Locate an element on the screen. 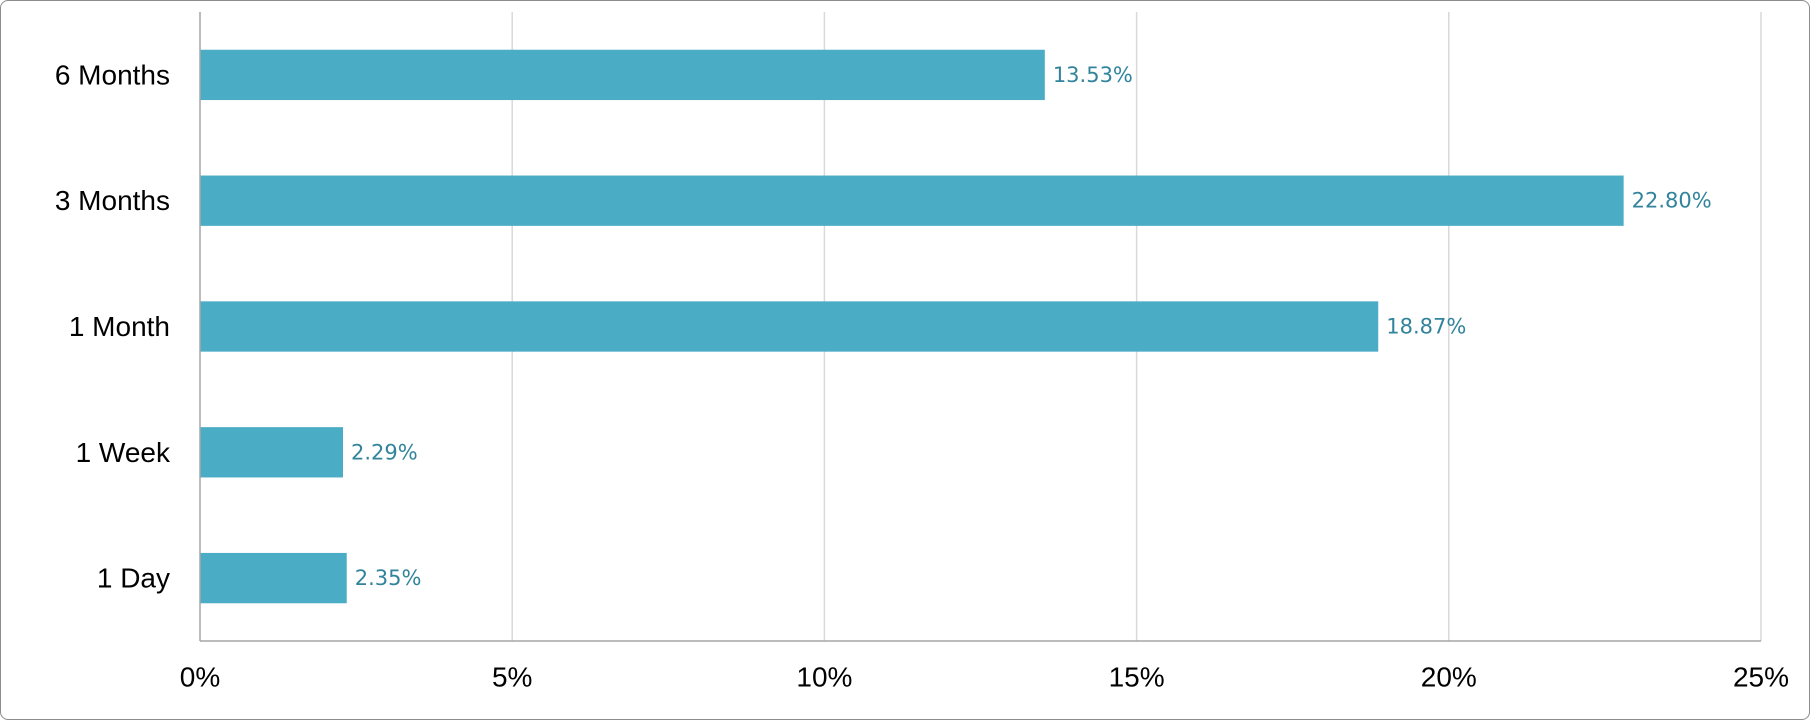  data-label: 13.53% is located at coordinates (1093, 75).